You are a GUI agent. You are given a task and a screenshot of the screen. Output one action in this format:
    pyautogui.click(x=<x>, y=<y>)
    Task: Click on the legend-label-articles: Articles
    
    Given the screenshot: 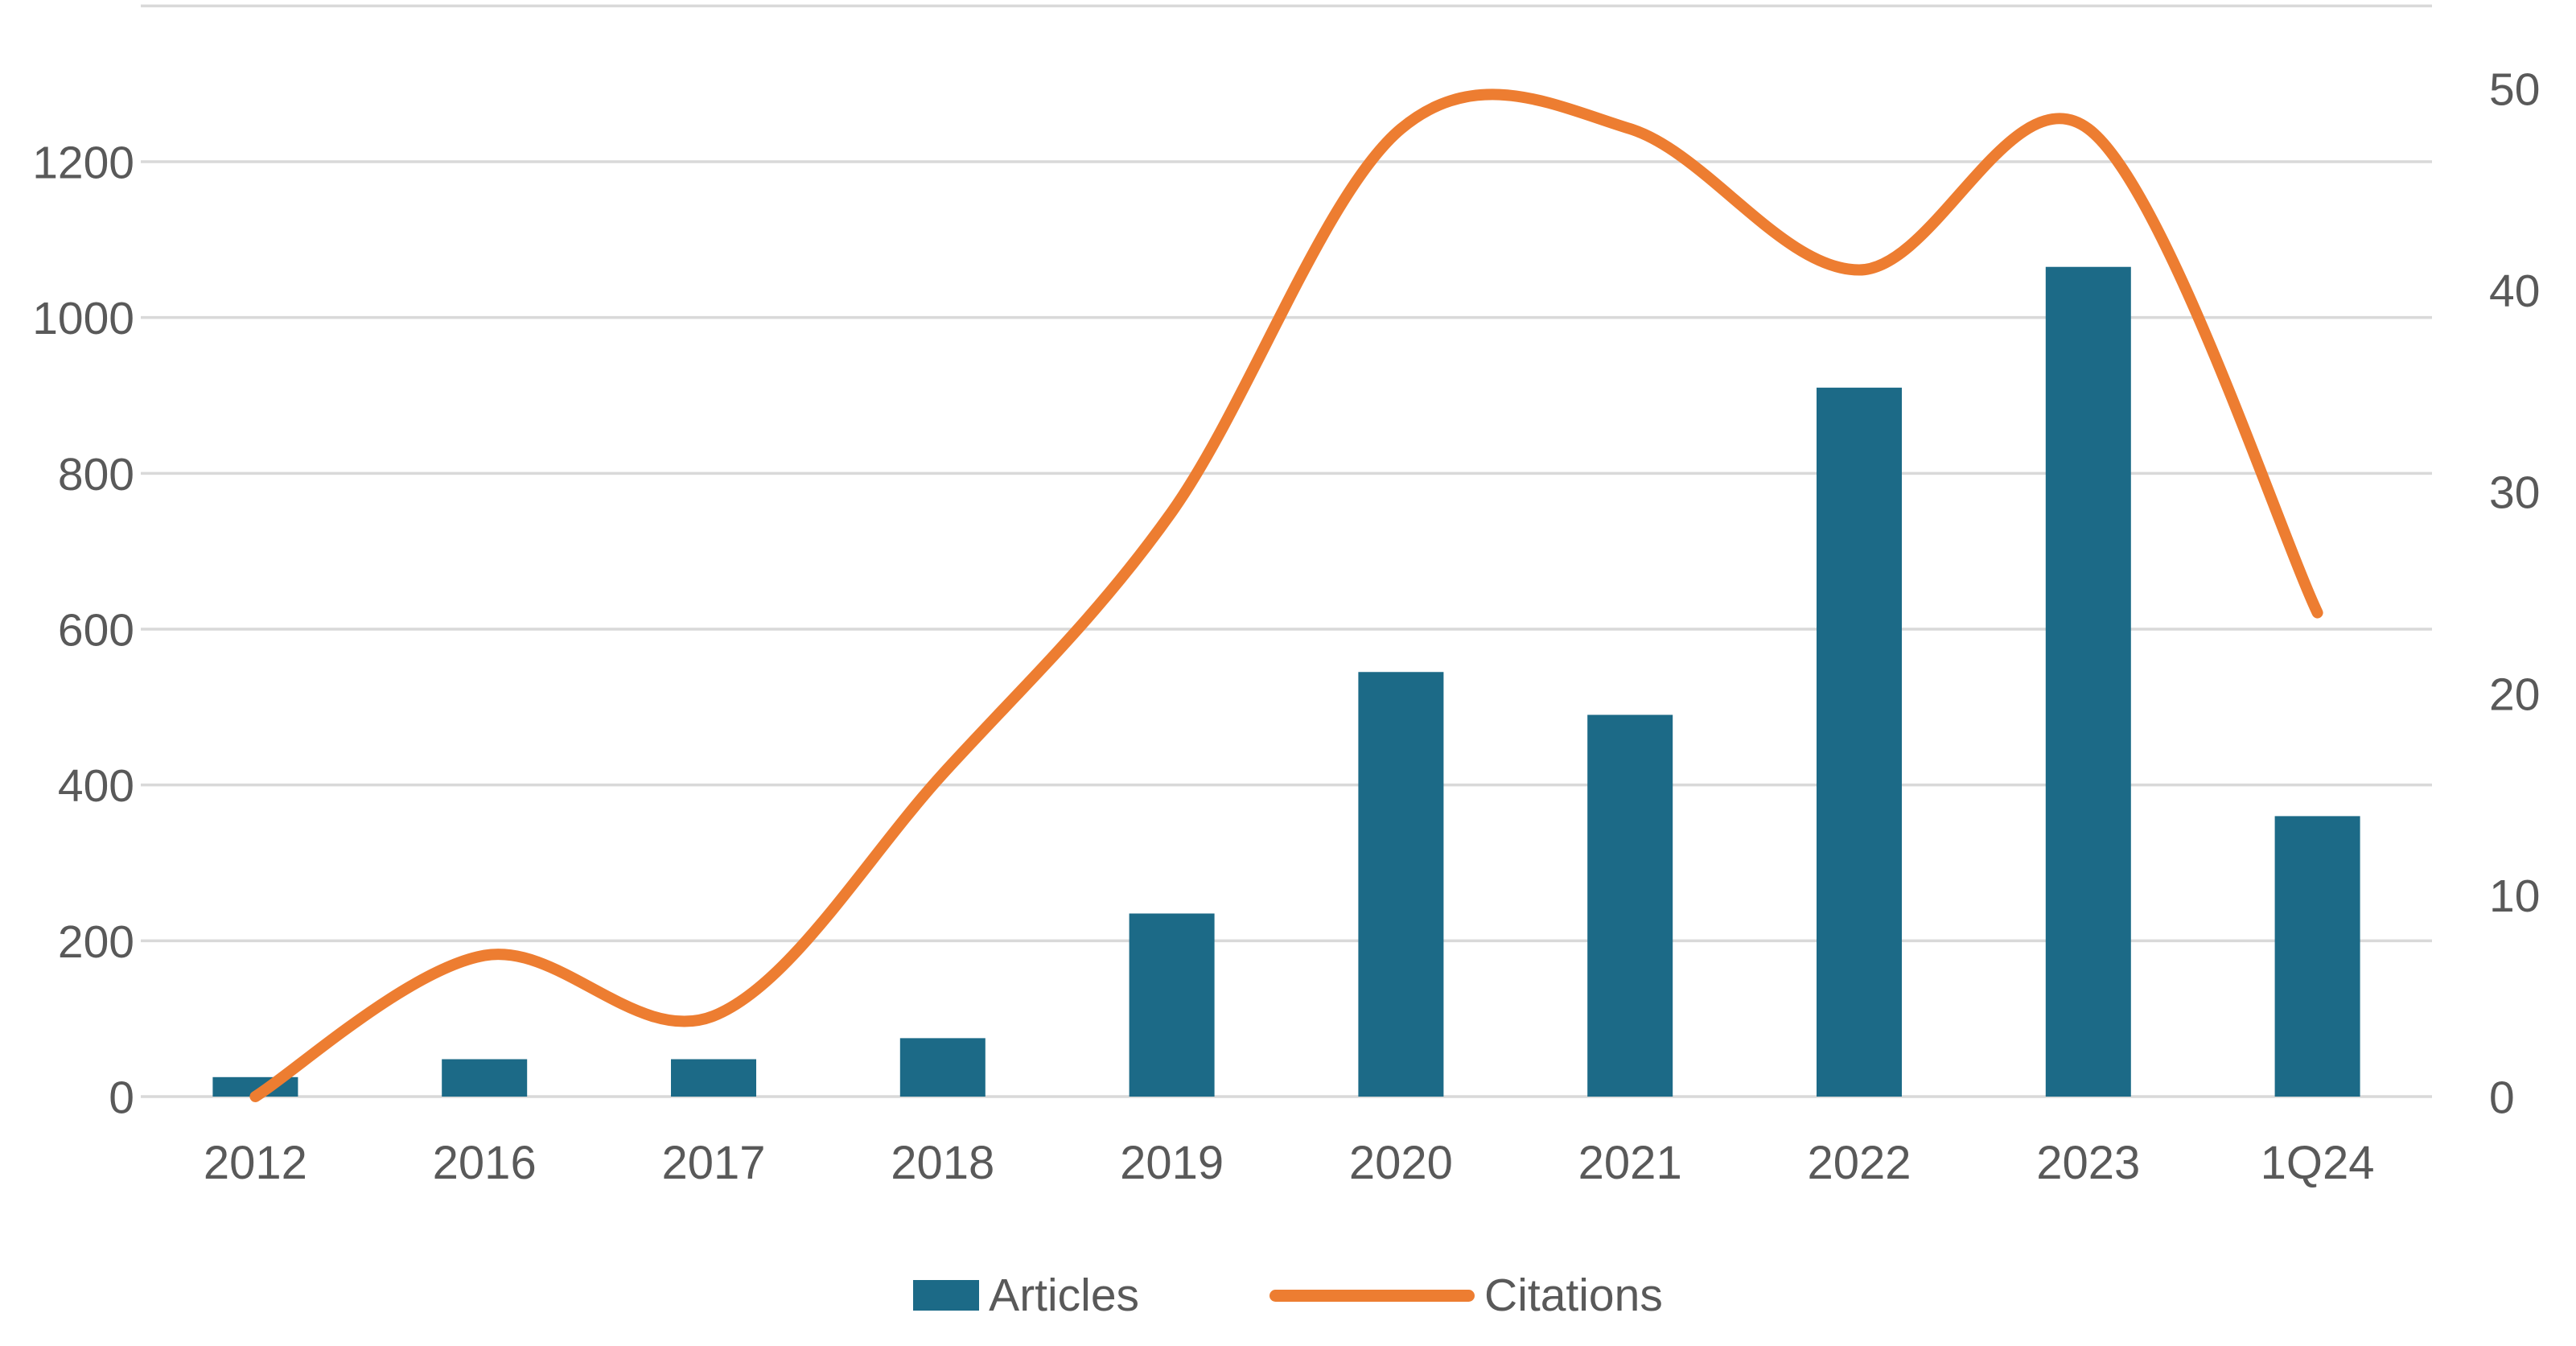 What is the action you would take?
    pyautogui.click(x=1064, y=1295)
    